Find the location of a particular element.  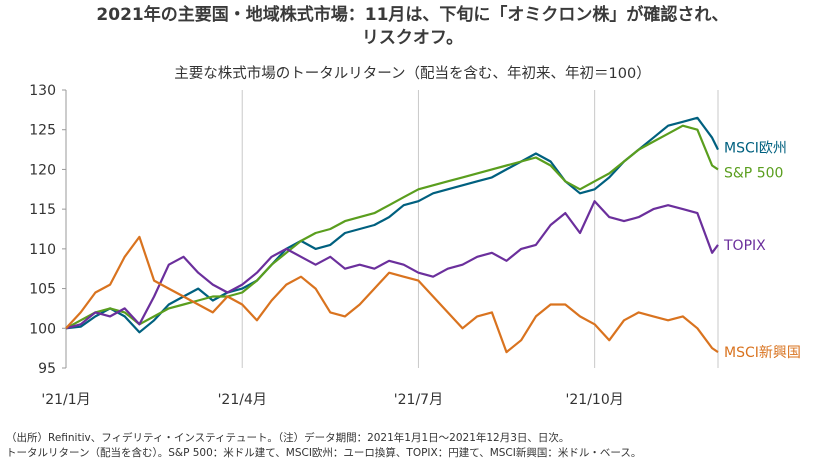

series-label: MSCI欧州 is located at coordinates (755, 149).